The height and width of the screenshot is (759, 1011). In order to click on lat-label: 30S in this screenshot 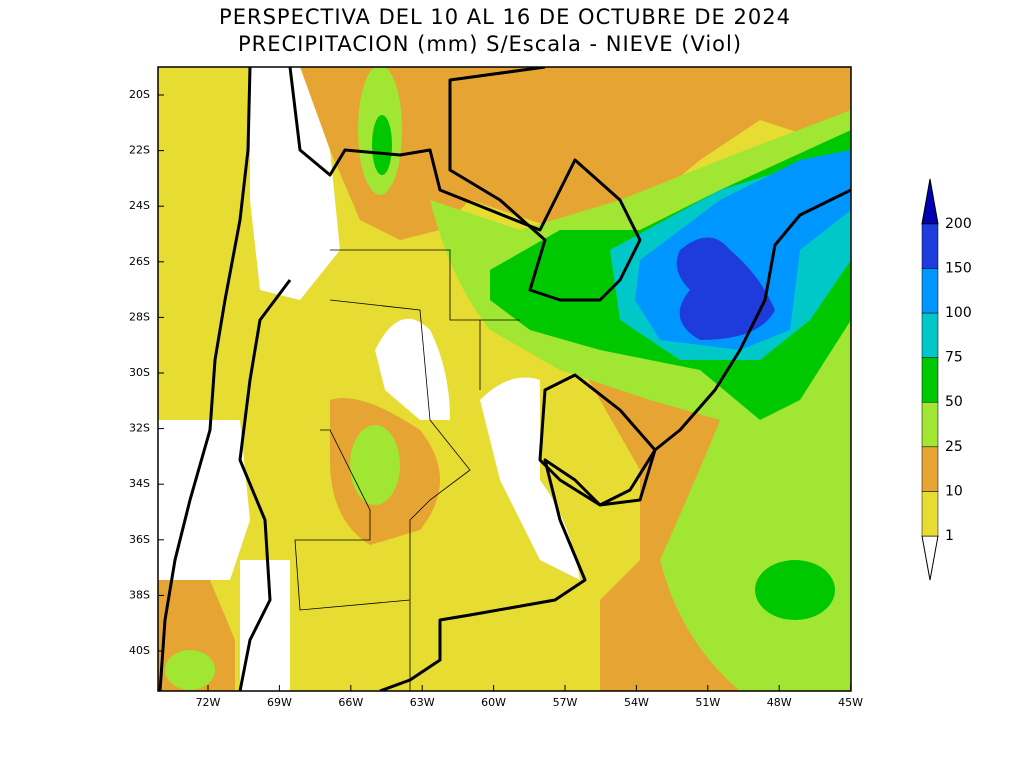, I will do `click(139, 372)`.